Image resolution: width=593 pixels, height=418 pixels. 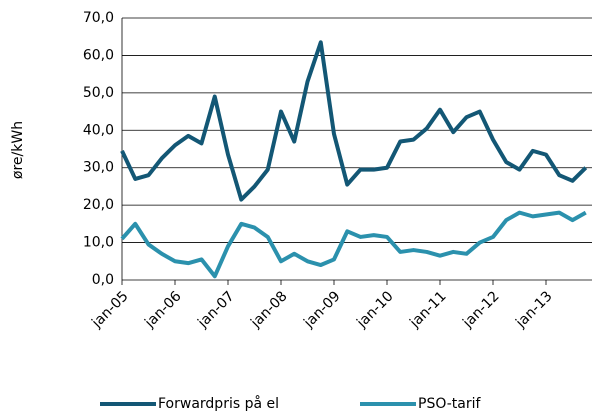 What do you see at coordinates (18, 150) in the screenshot?
I see `y-axis-label: øre/kWh` at bounding box center [18, 150].